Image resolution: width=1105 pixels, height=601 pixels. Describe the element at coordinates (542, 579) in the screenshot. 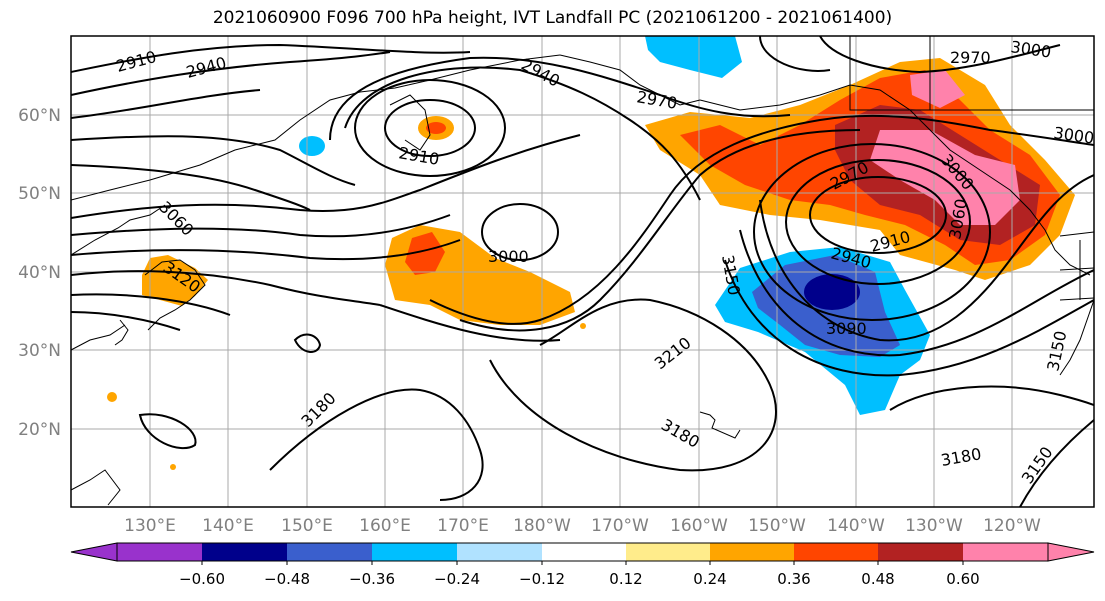

I see `colorbar-tick-label: −0.12` at that location.